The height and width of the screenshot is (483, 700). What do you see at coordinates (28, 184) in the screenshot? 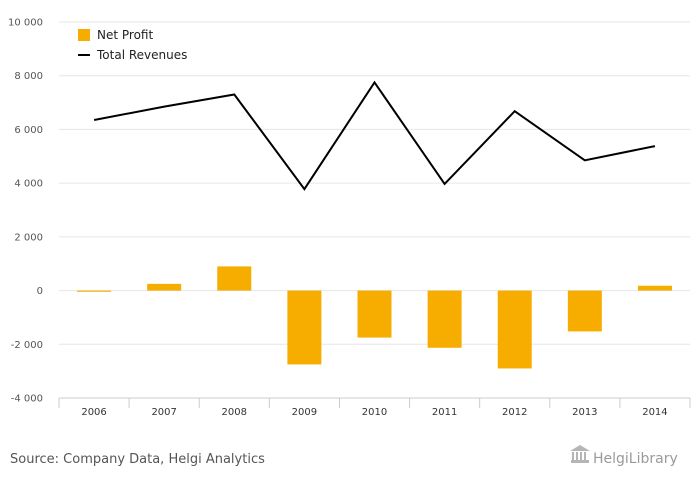
I see `y-tick-label: 4 000` at bounding box center [28, 184].